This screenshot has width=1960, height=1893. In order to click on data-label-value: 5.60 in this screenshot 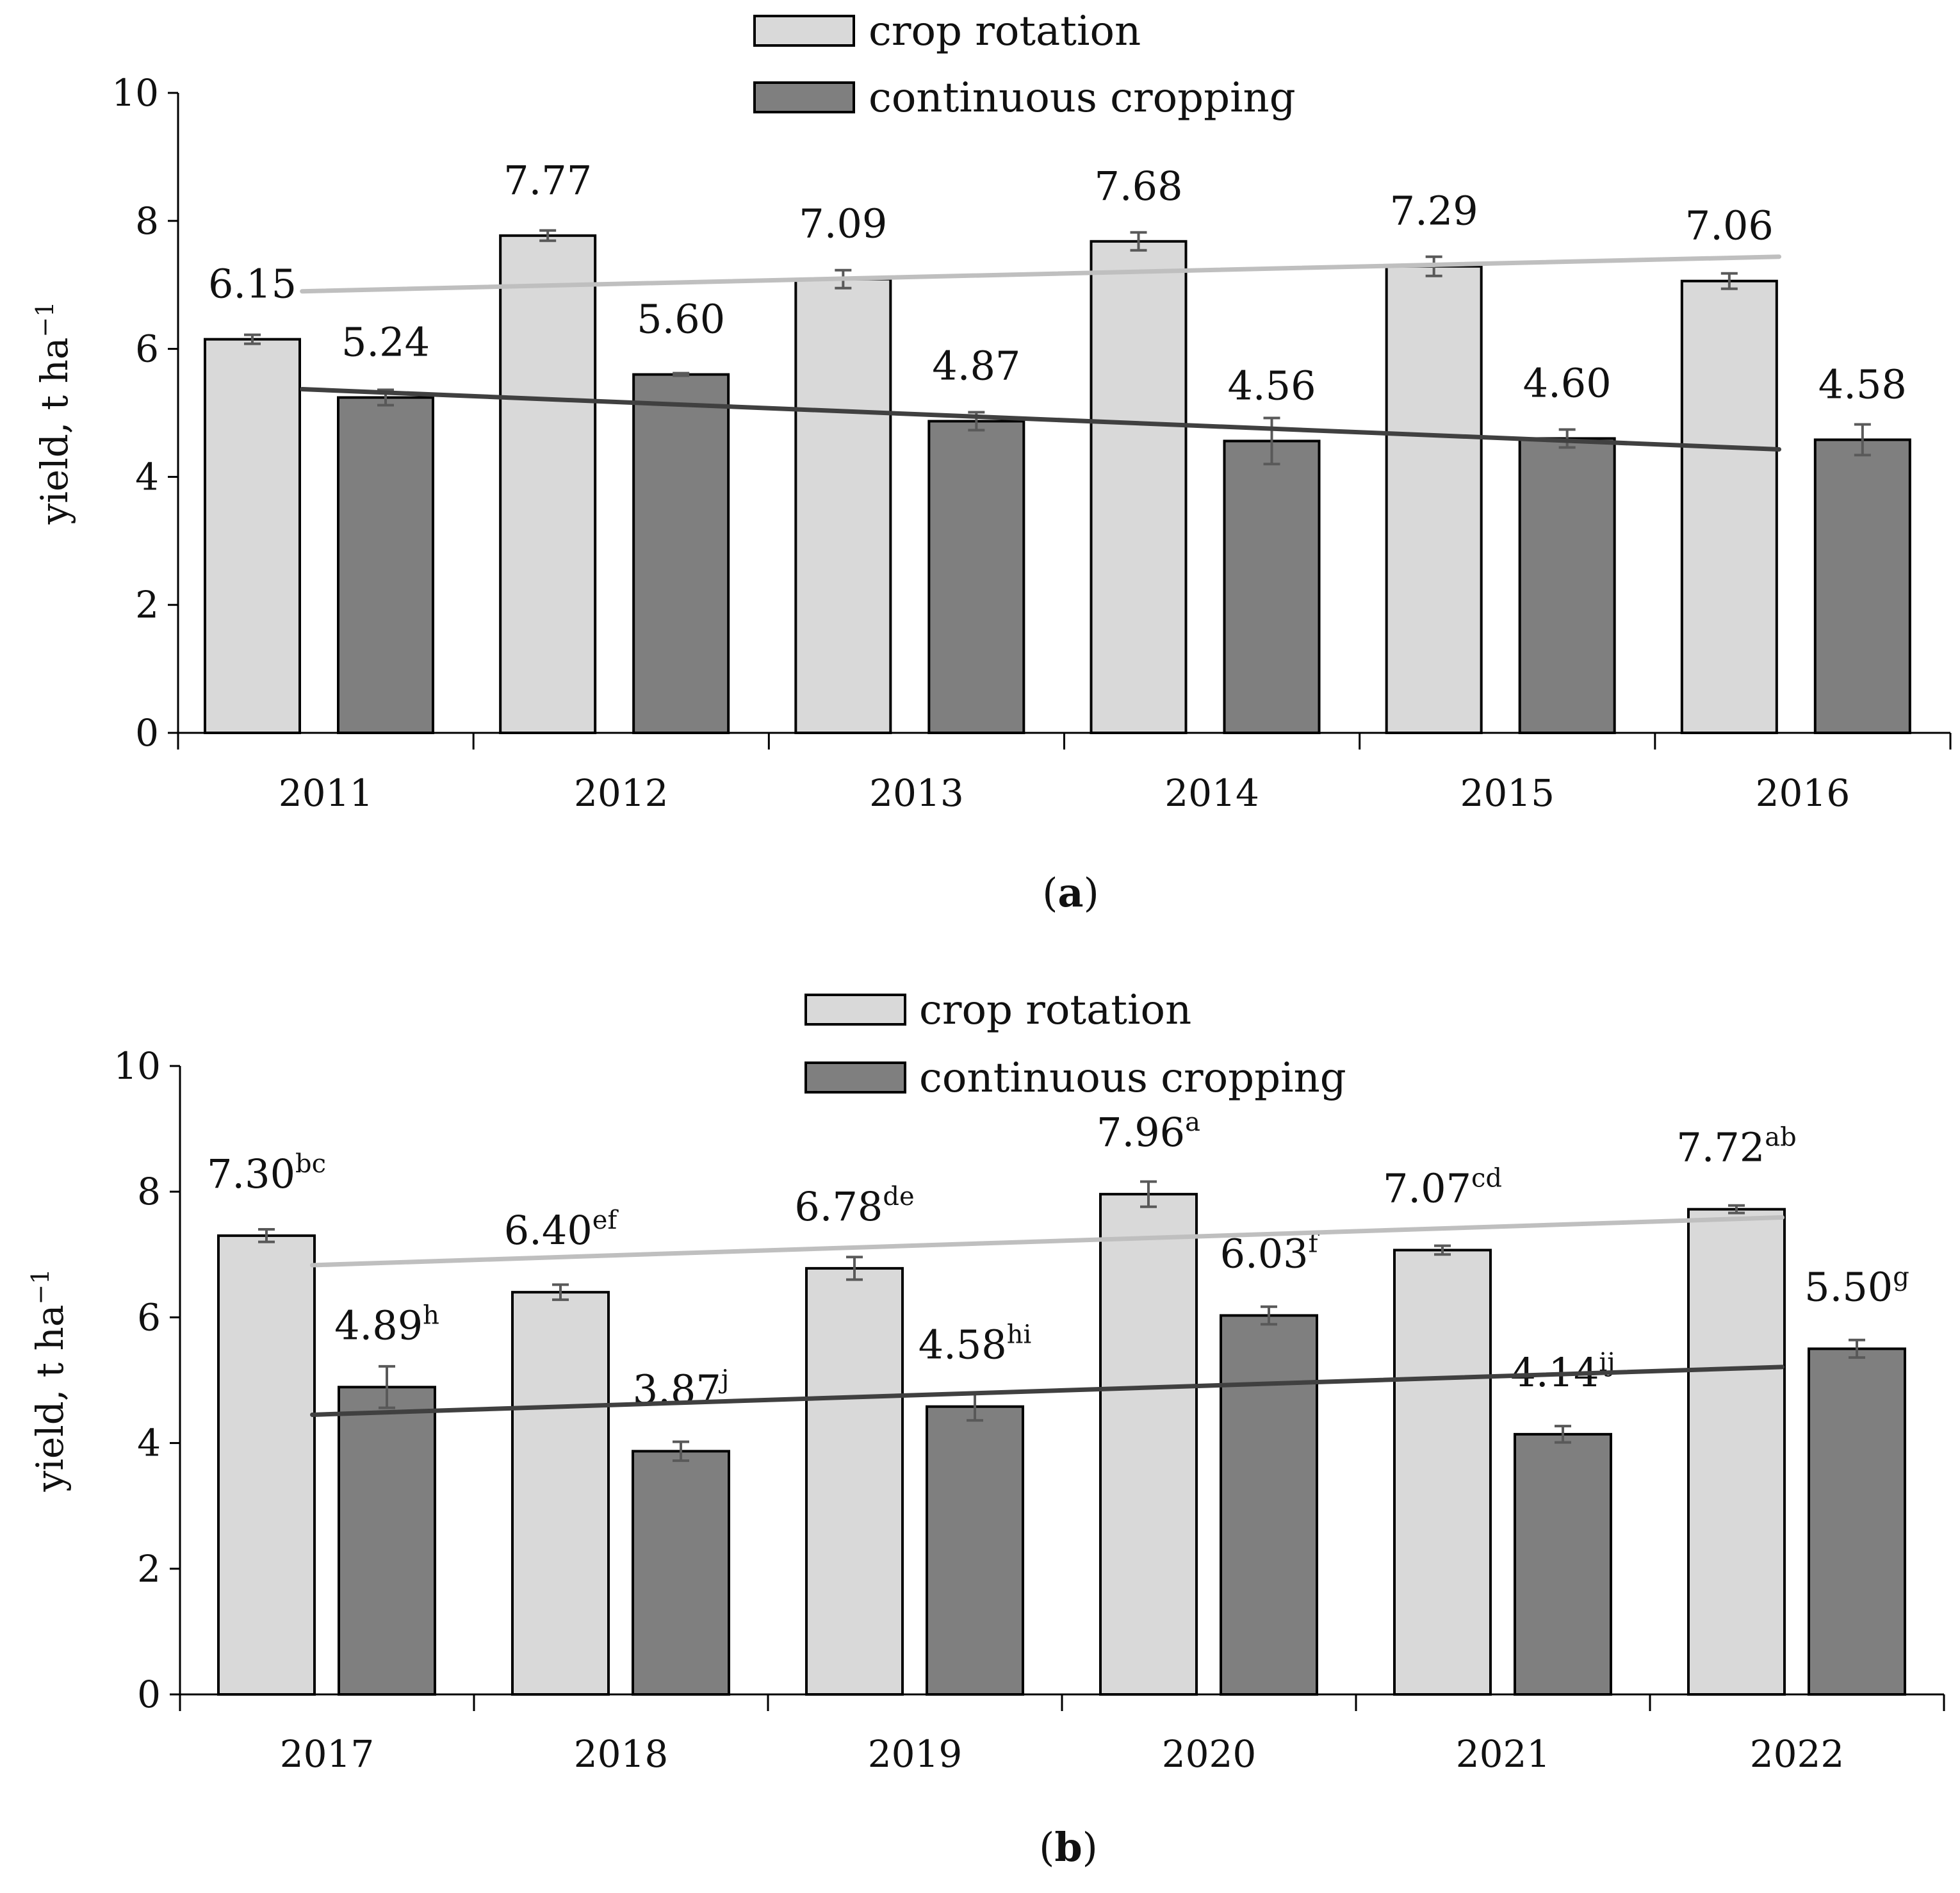, I will do `click(681, 319)`.